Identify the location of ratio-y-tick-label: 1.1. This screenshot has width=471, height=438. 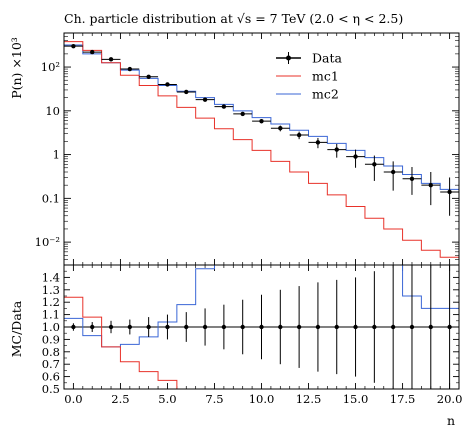
(51, 315).